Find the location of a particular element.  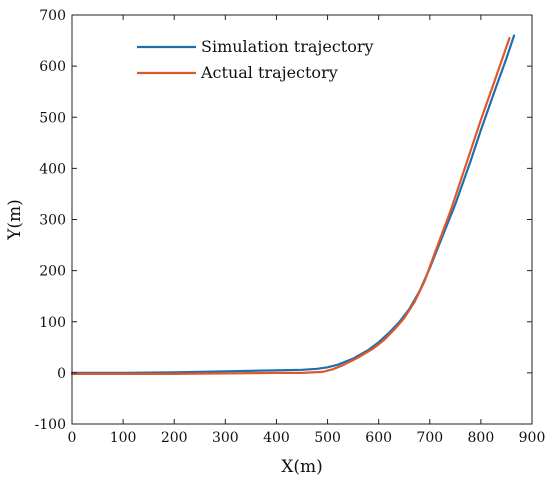

y-tick-label: 200 is located at coordinates (52, 272).